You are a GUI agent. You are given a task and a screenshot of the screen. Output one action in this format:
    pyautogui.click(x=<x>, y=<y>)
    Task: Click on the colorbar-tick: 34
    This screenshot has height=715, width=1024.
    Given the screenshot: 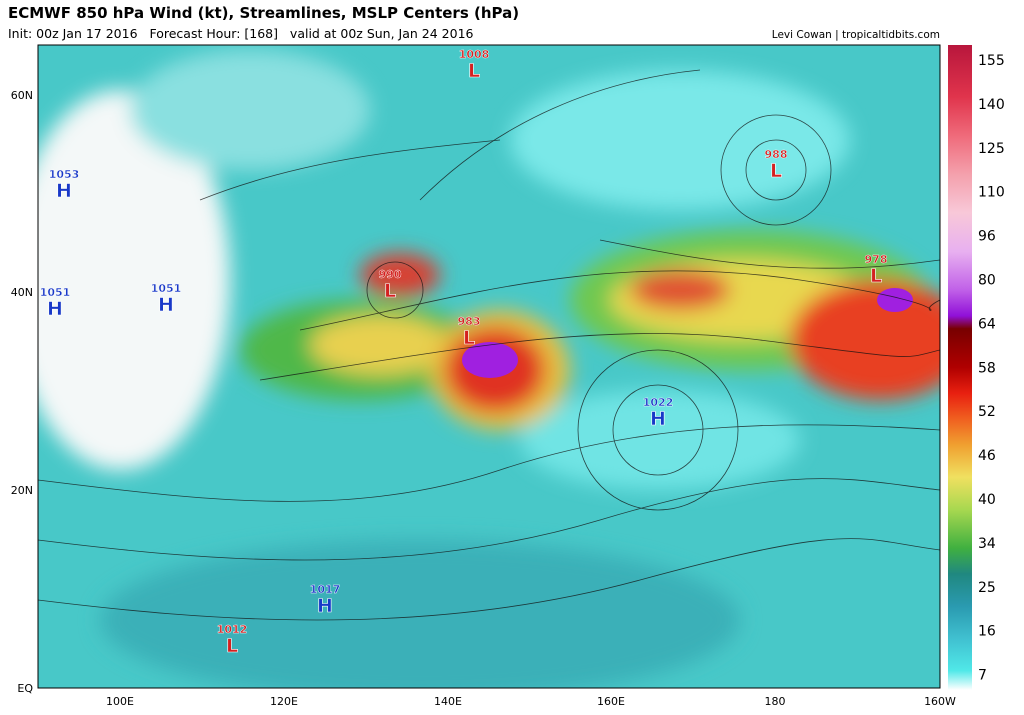 What is the action you would take?
    pyautogui.click(x=987, y=544)
    